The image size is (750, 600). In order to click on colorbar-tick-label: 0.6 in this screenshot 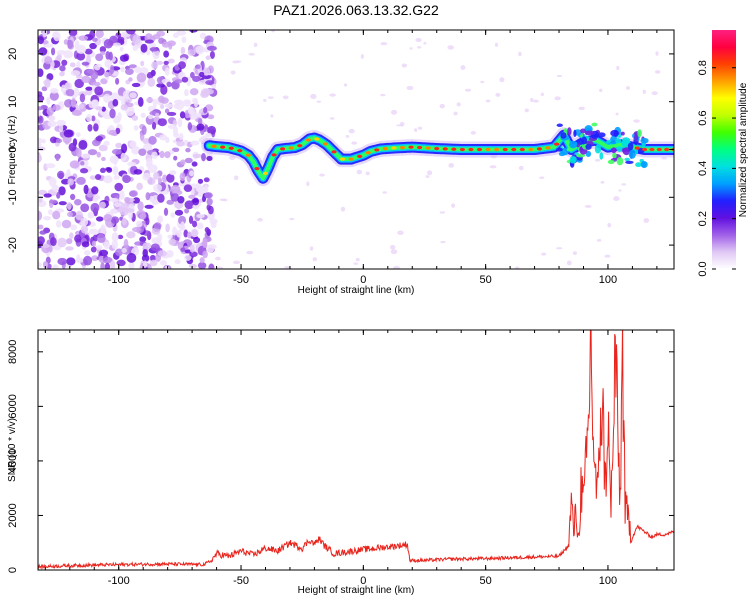, I will do `click(703, 117)`.